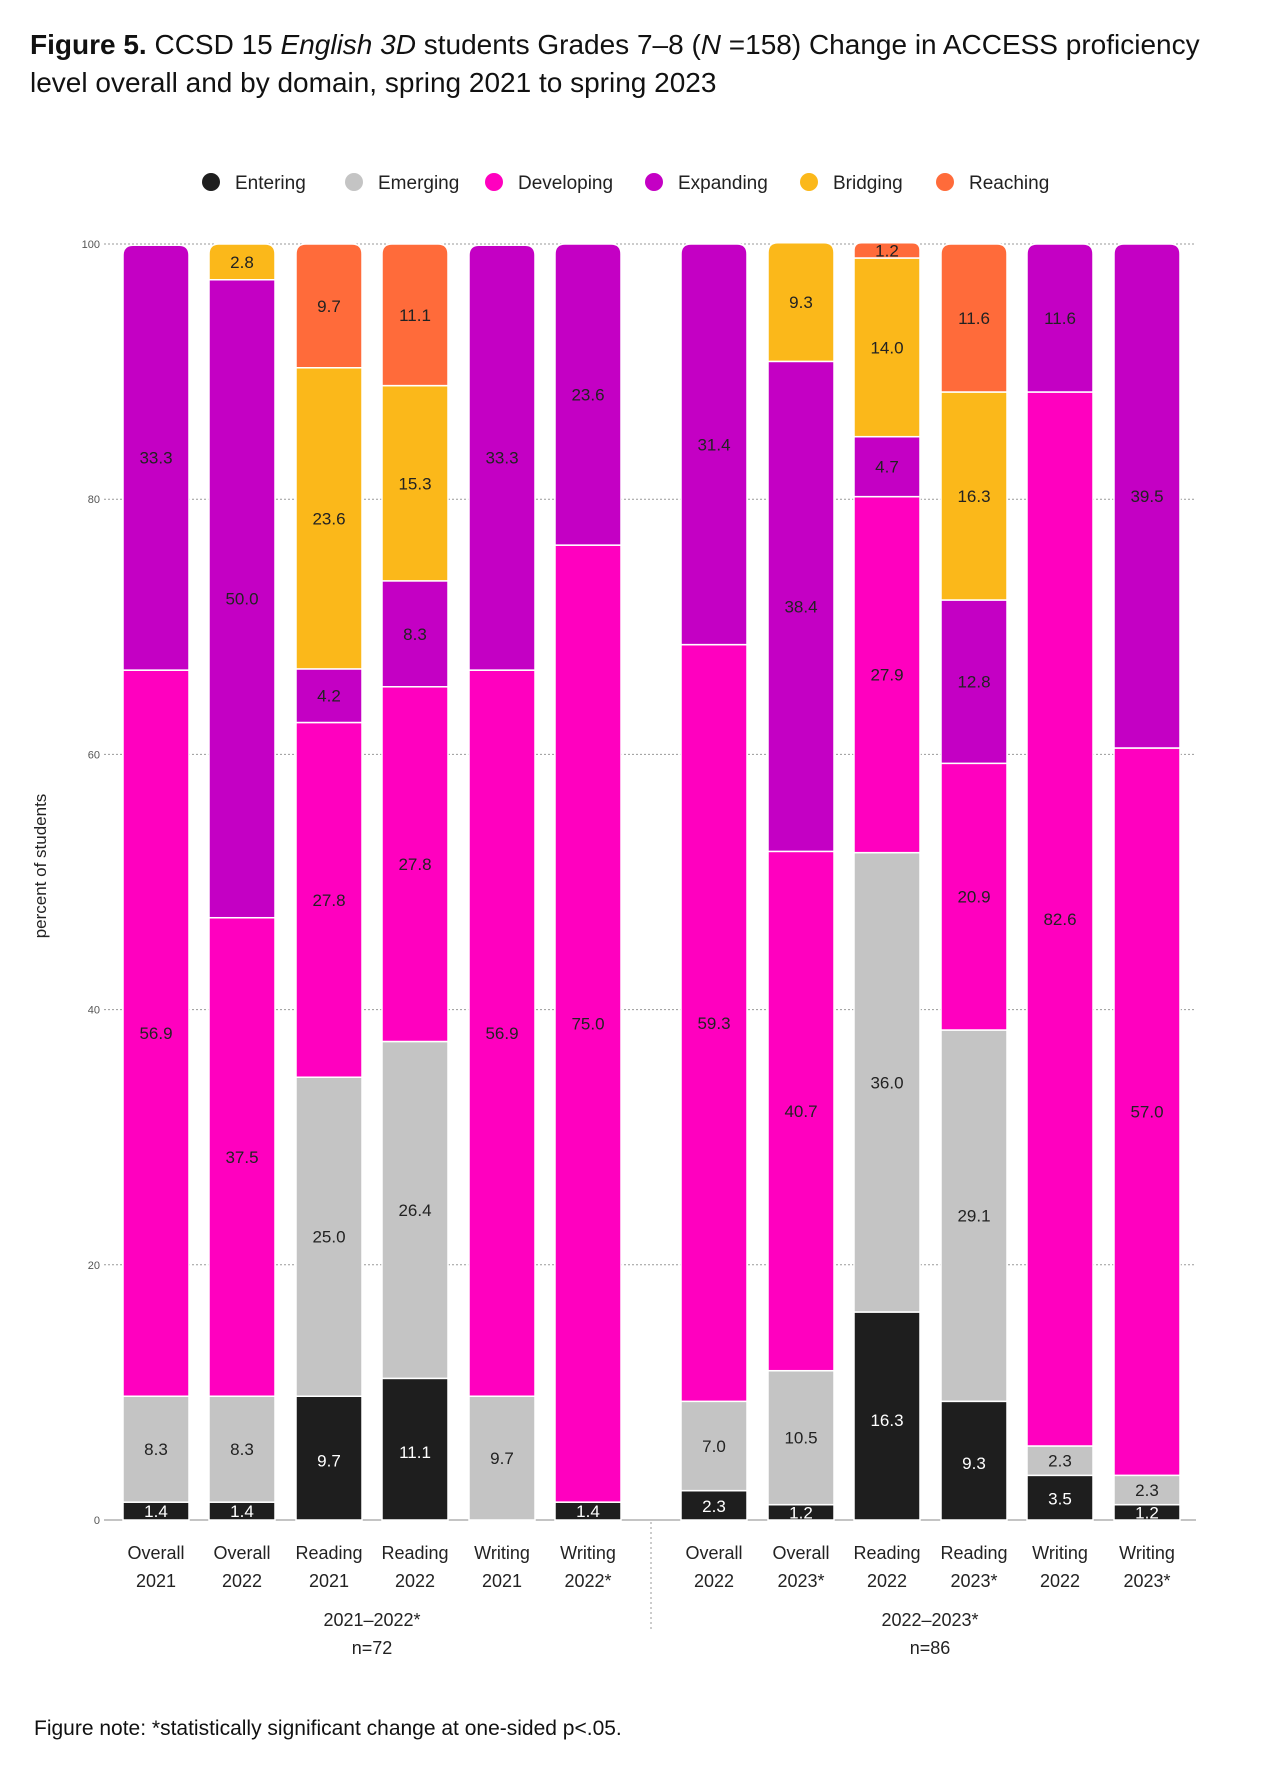 The height and width of the screenshot is (1788, 1280). What do you see at coordinates (558, 44) in the screenshot?
I see `title-part: students Grades 7–8 (` at bounding box center [558, 44].